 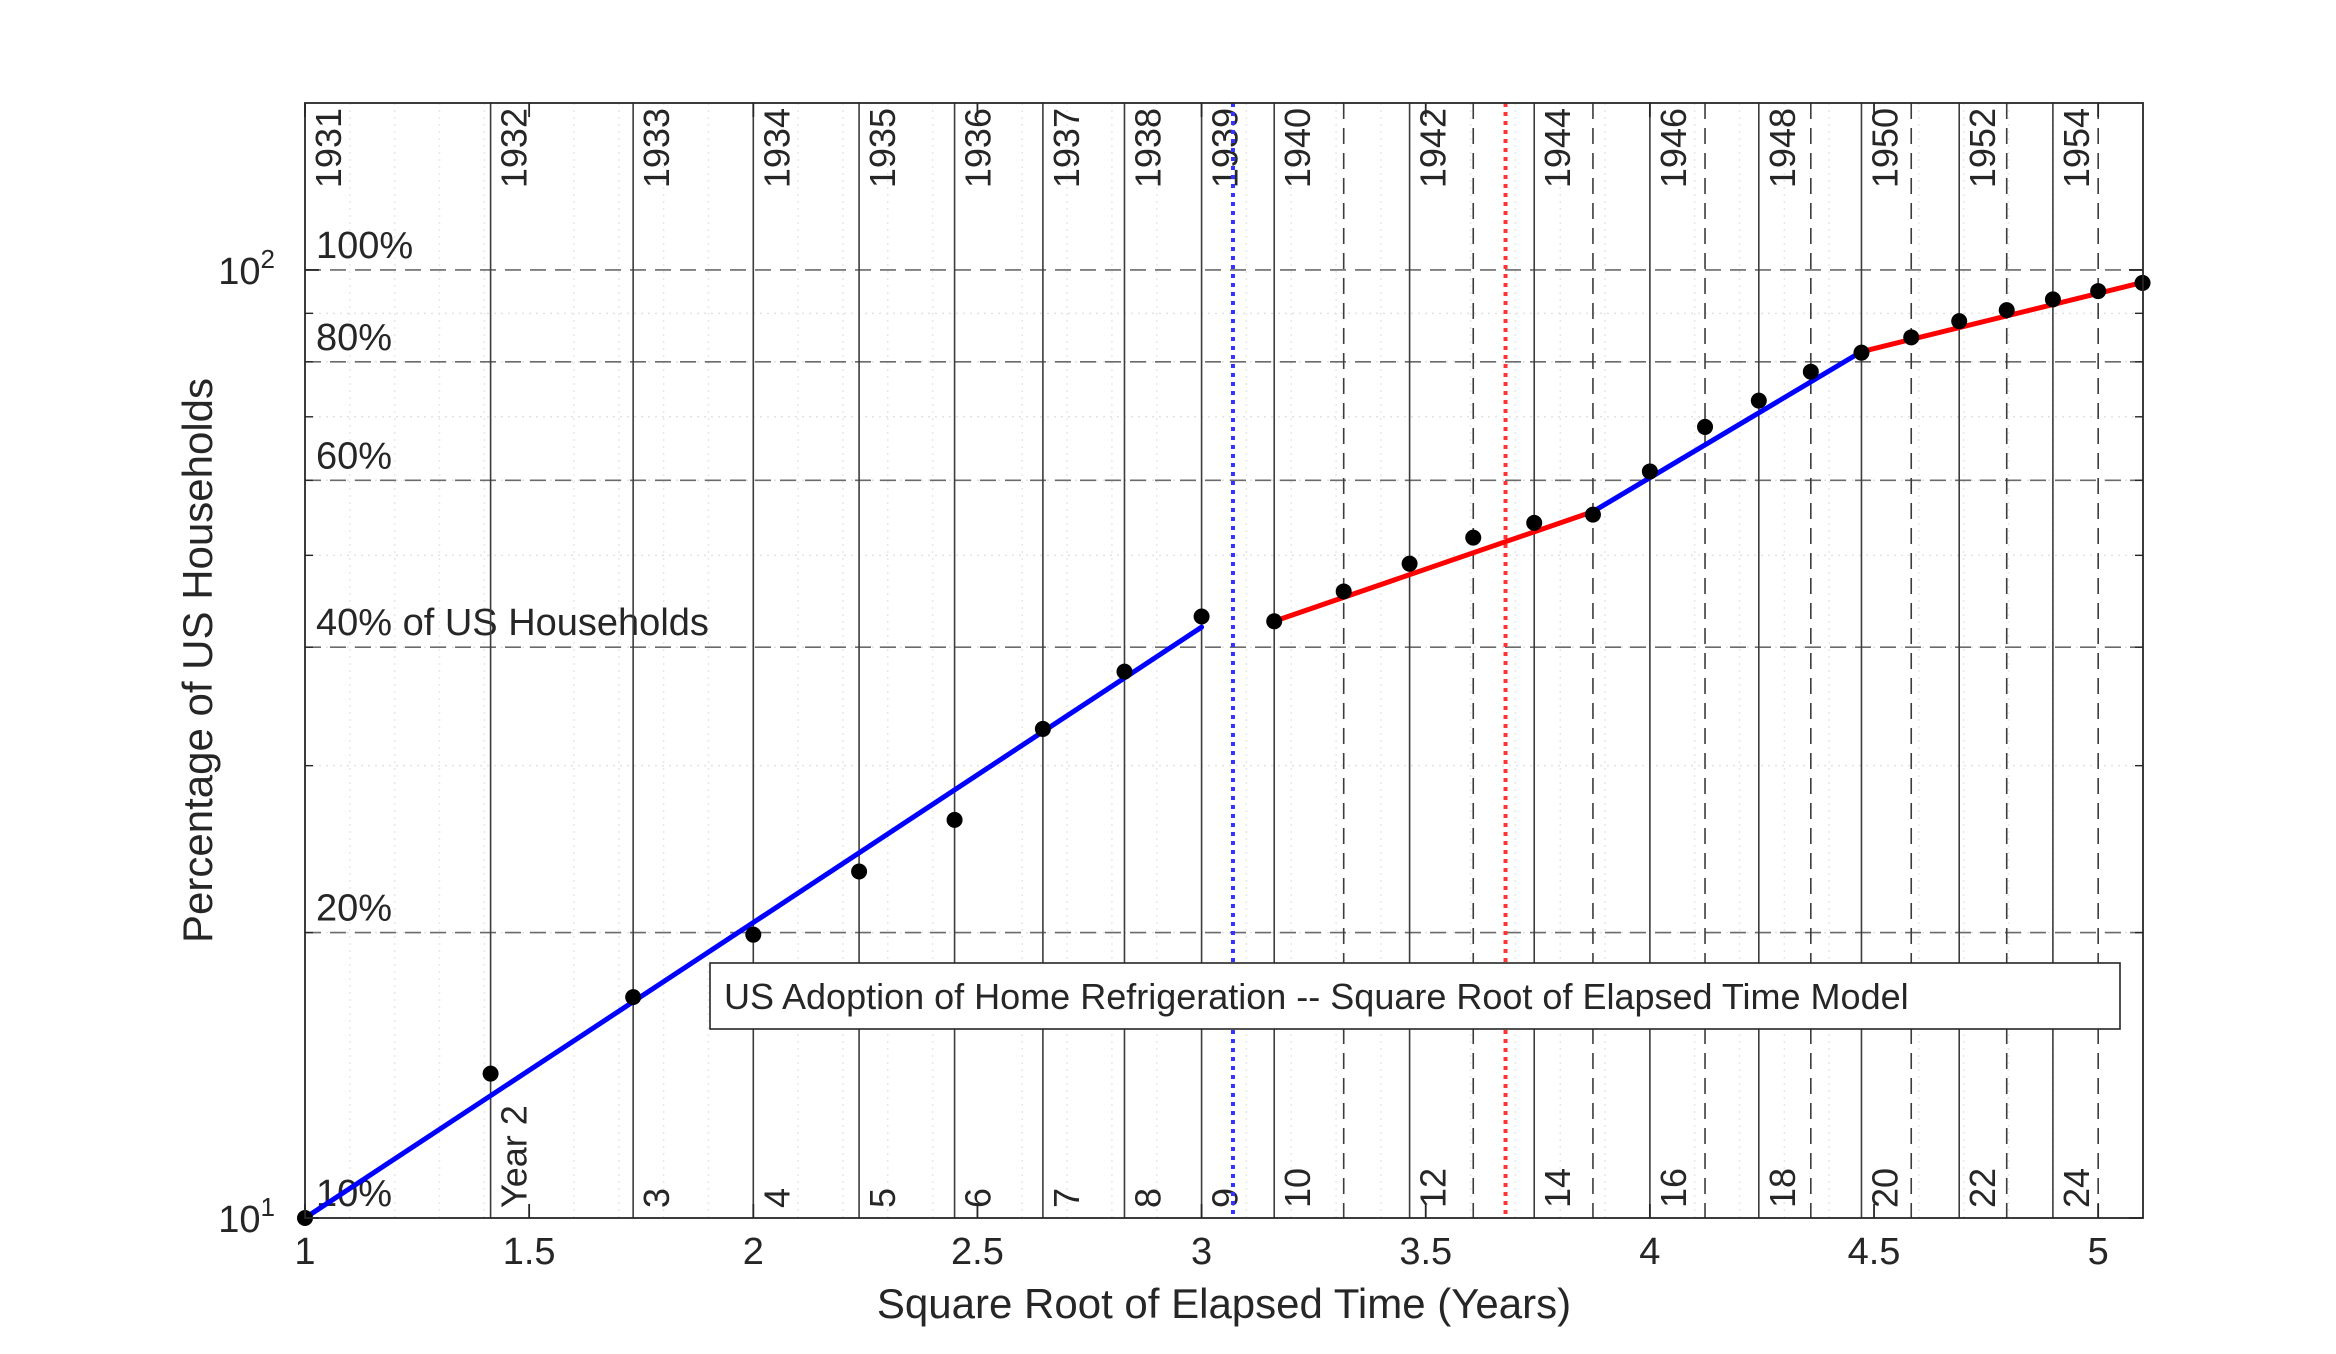 I want to click on x-tick-label: 4.5, so click(x=1874, y=1252).